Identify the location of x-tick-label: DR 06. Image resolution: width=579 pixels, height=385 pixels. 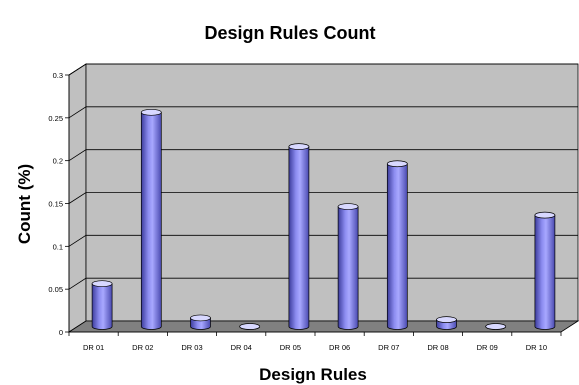
(339, 347).